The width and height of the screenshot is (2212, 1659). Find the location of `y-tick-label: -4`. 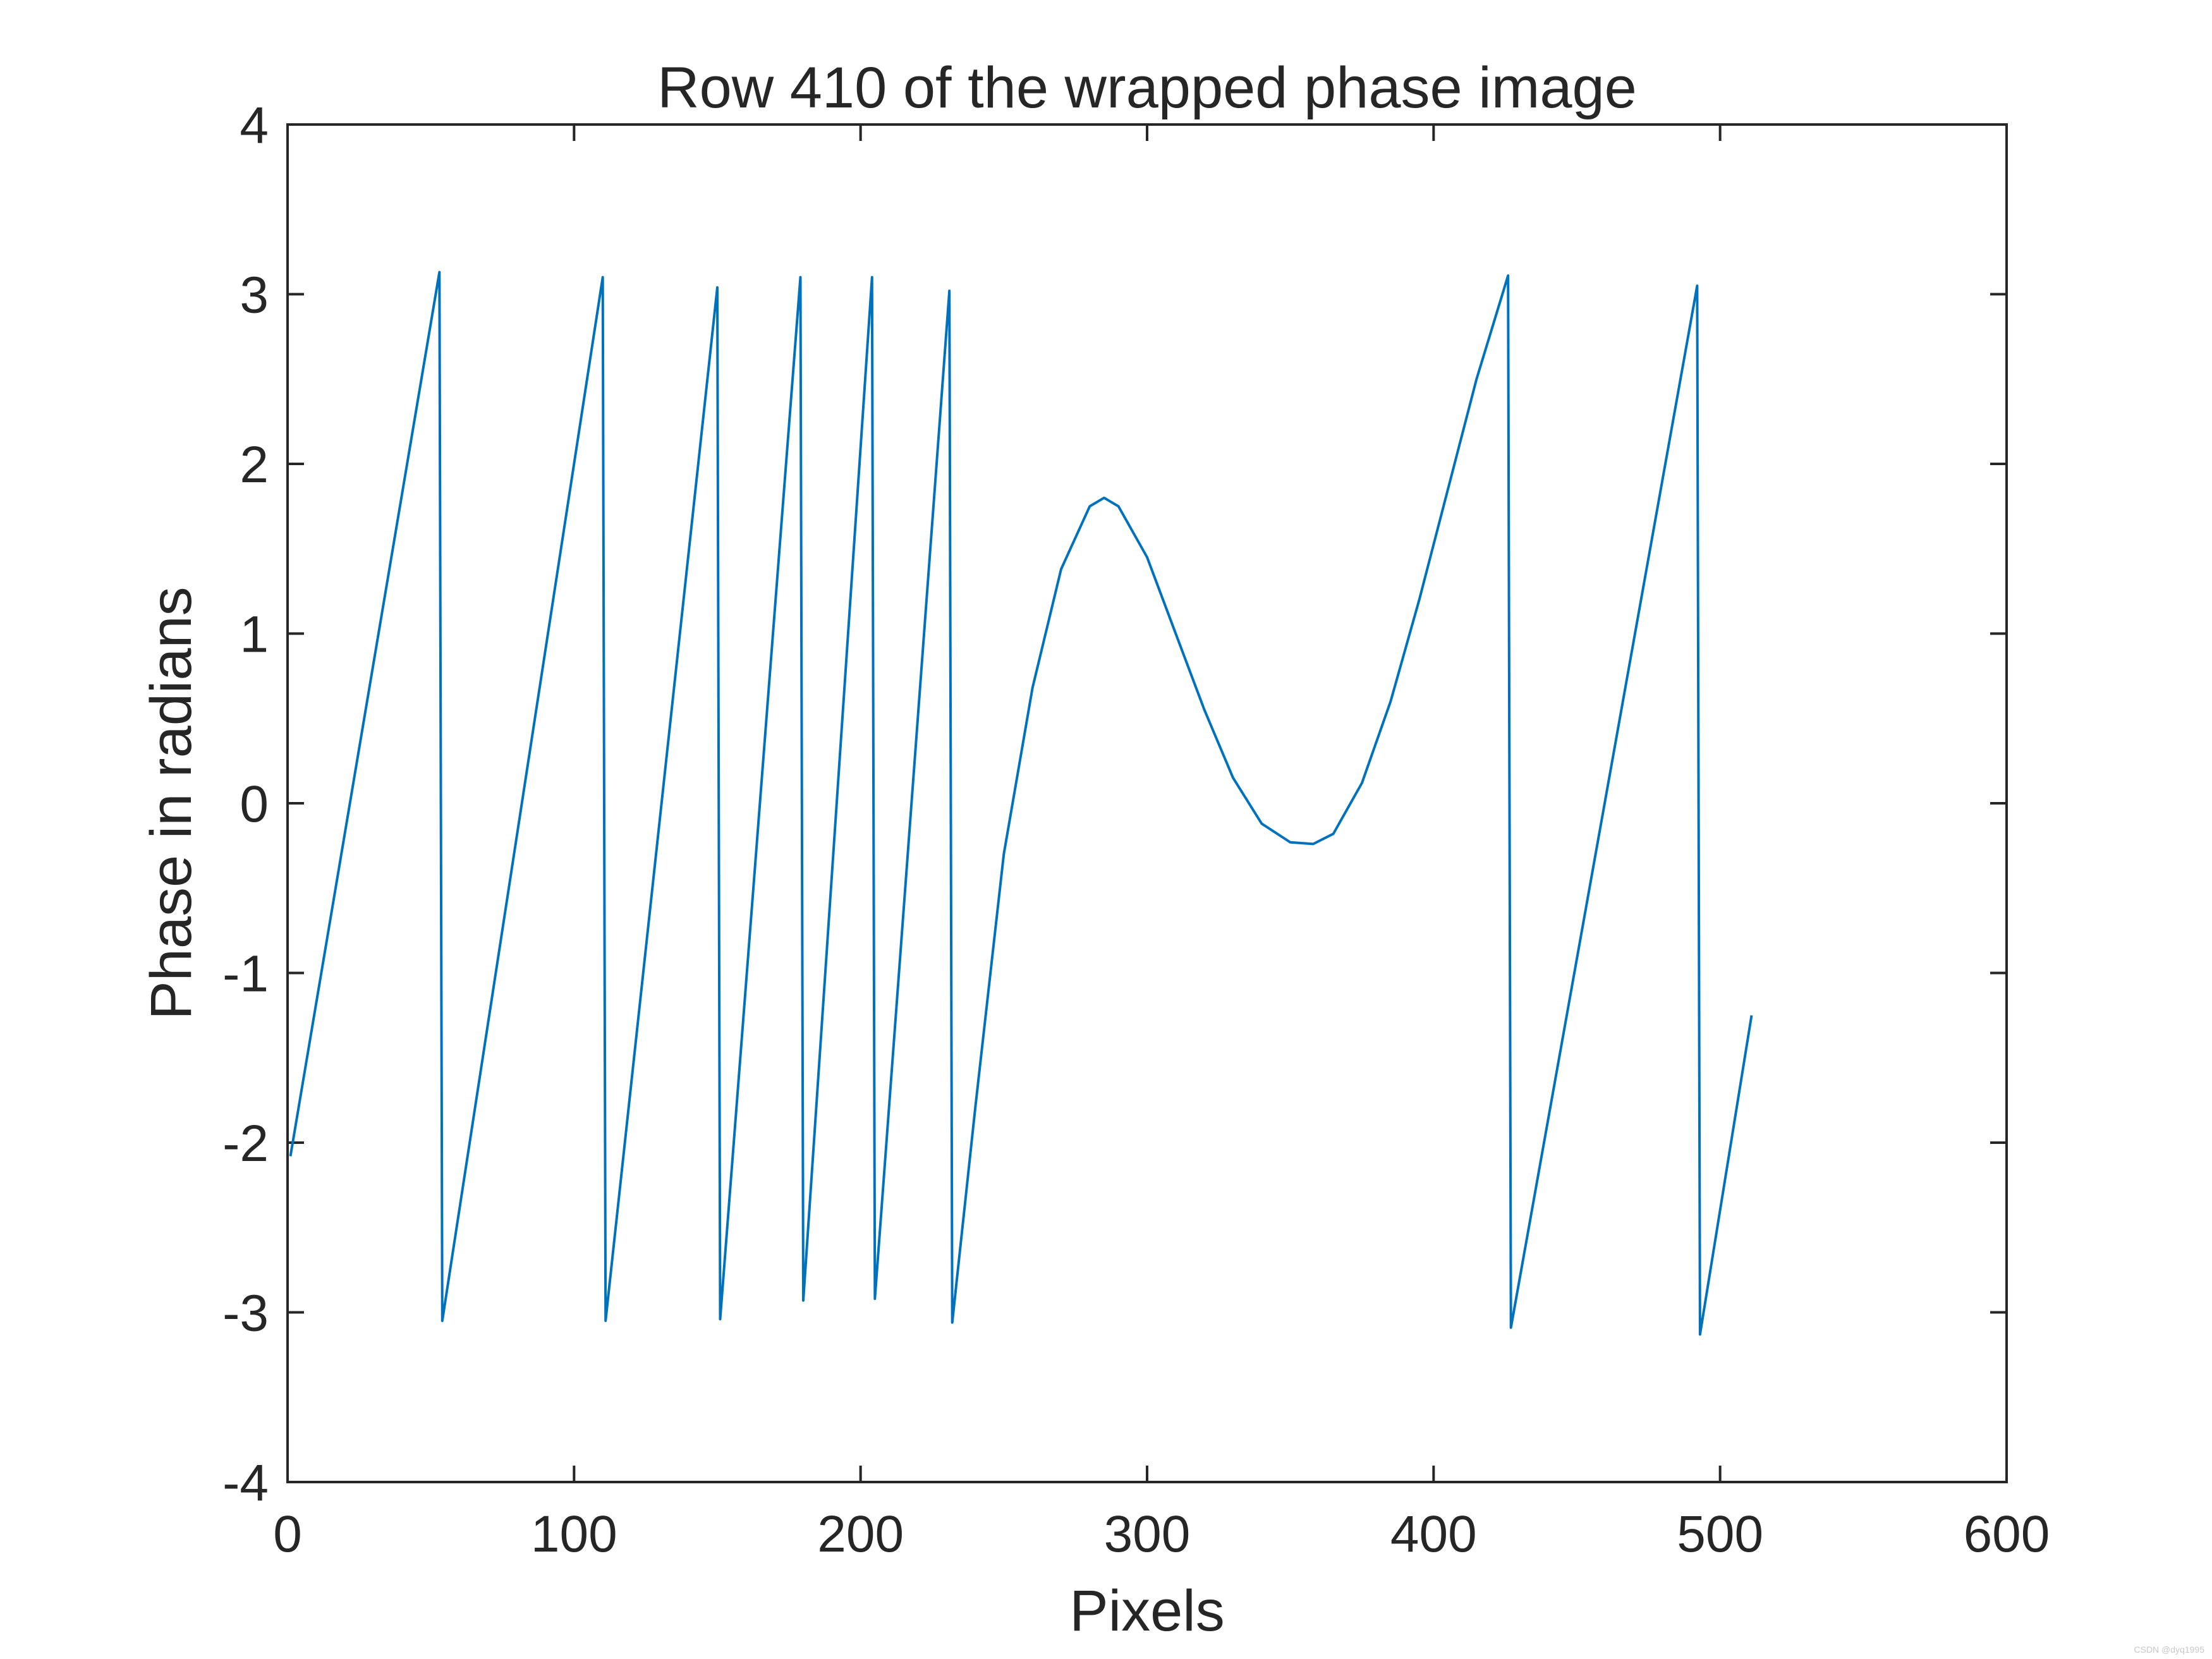

y-tick-label: -4 is located at coordinates (245, 1483).